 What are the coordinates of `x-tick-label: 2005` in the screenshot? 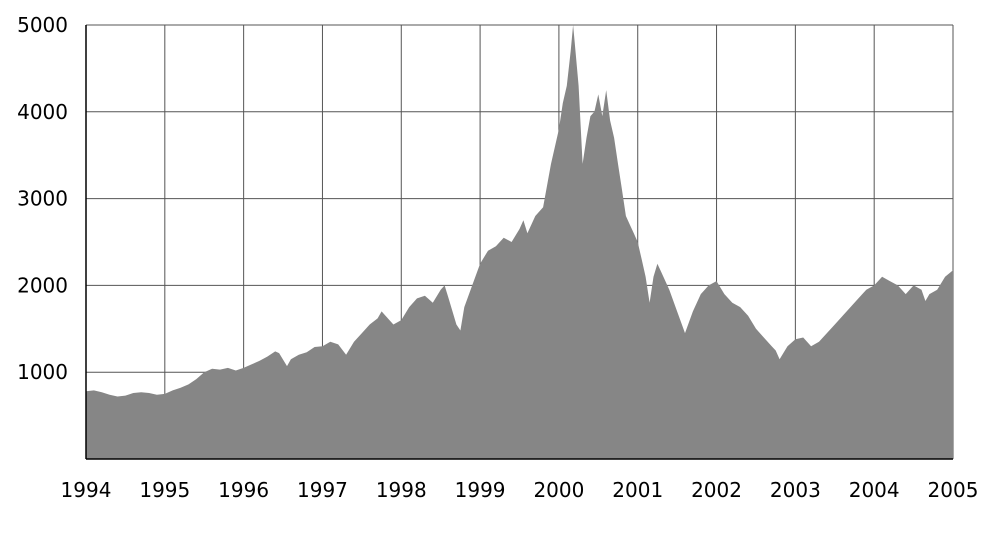 It's located at (953, 490).